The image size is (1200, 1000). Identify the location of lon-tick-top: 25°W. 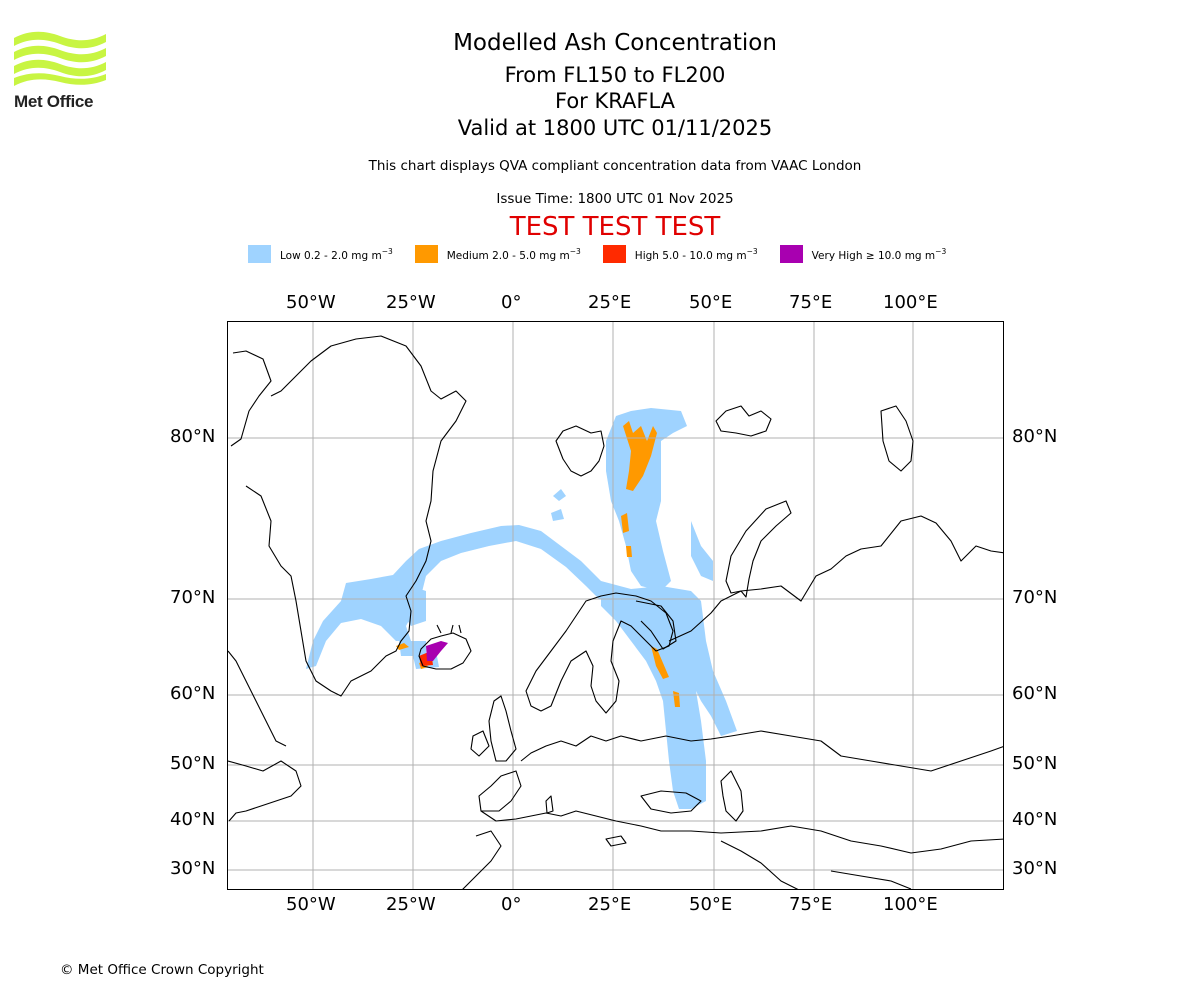
(411, 302).